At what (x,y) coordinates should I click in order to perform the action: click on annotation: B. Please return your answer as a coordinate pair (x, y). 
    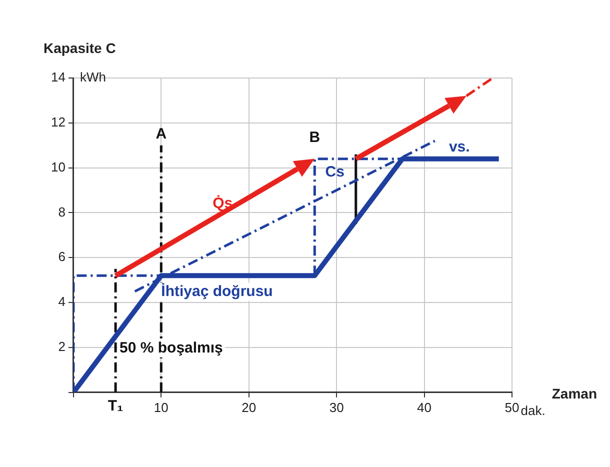
    Looking at the image, I should click on (314, 137).